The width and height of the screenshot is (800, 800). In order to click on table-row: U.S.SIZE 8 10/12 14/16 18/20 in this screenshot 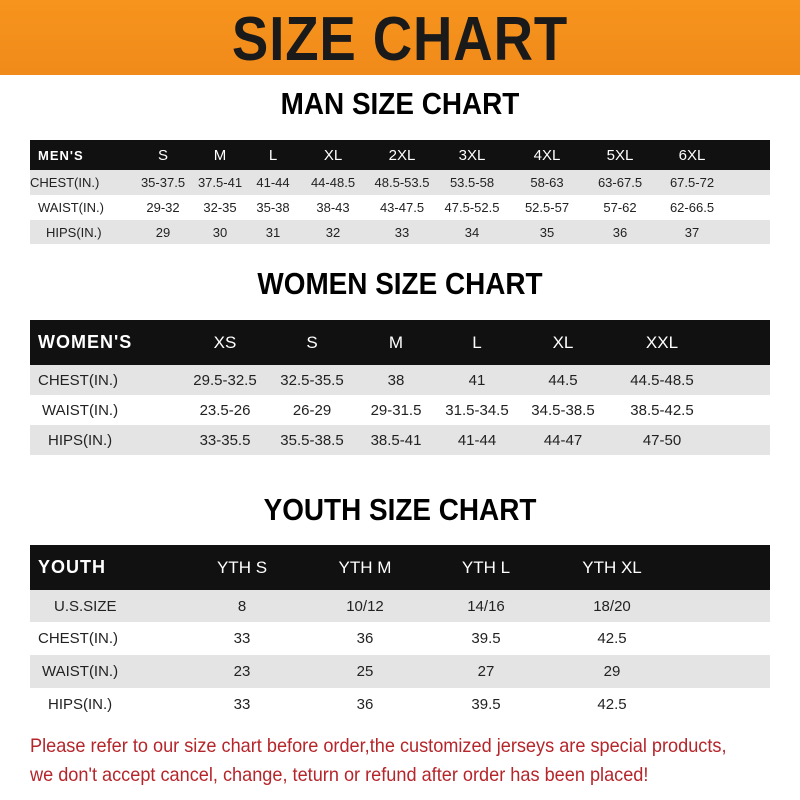, I will do `click(400, 606)`.